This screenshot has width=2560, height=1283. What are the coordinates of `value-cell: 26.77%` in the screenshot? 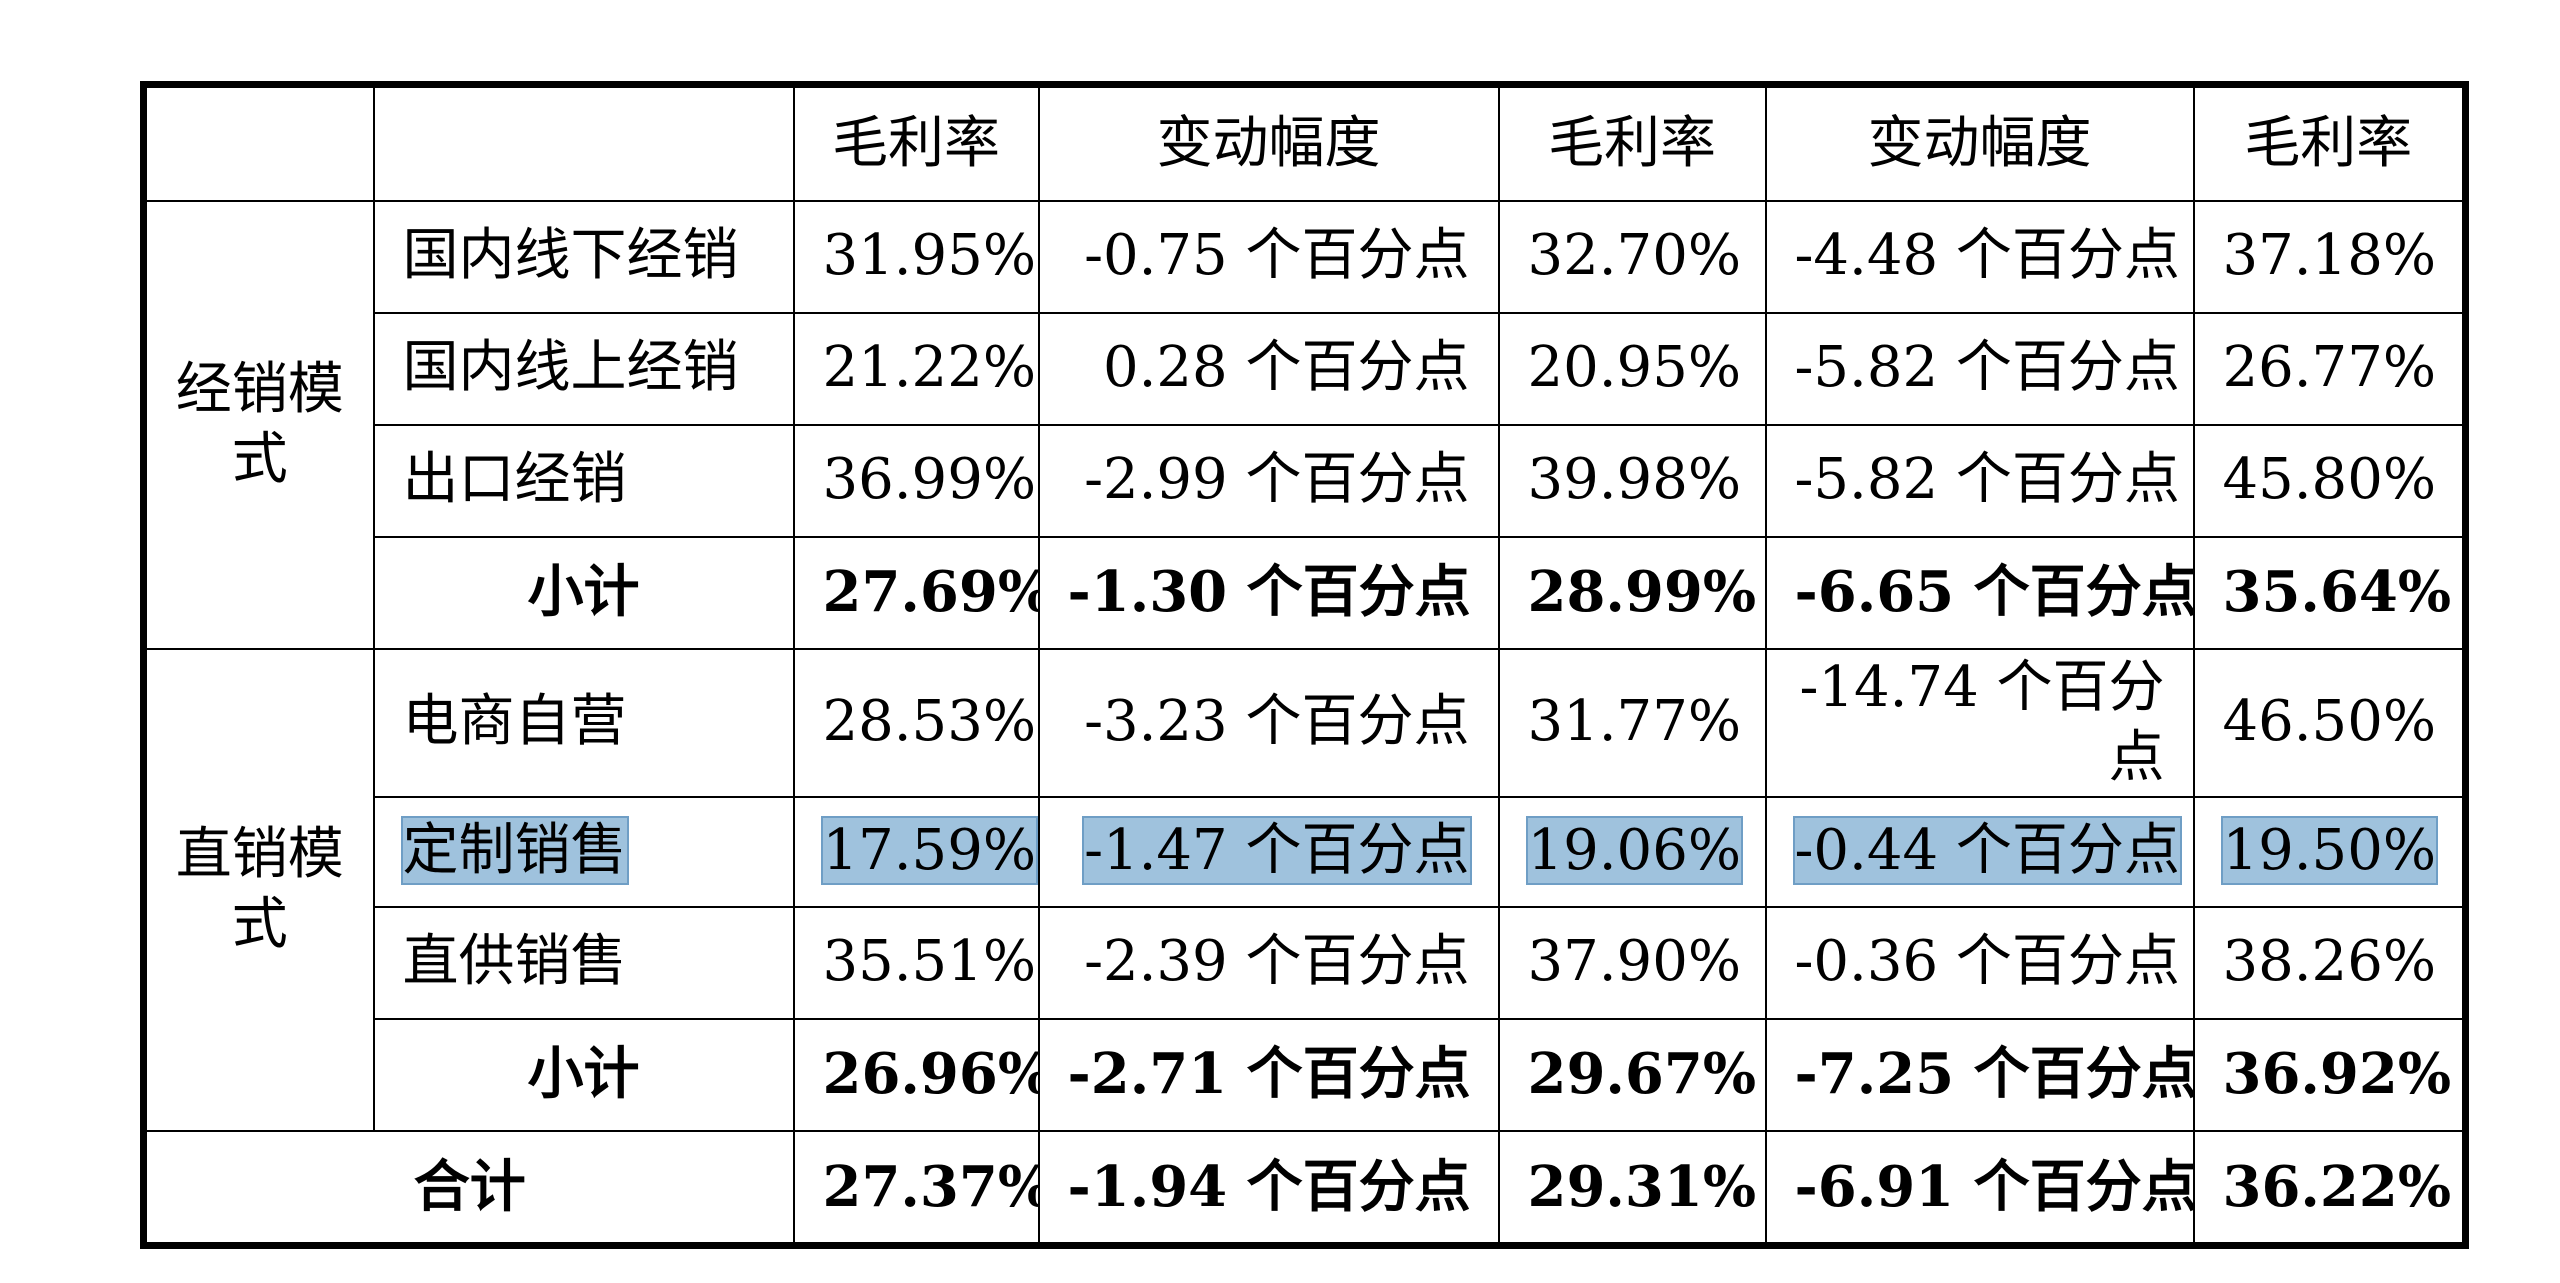 It's located at (2329, 368).